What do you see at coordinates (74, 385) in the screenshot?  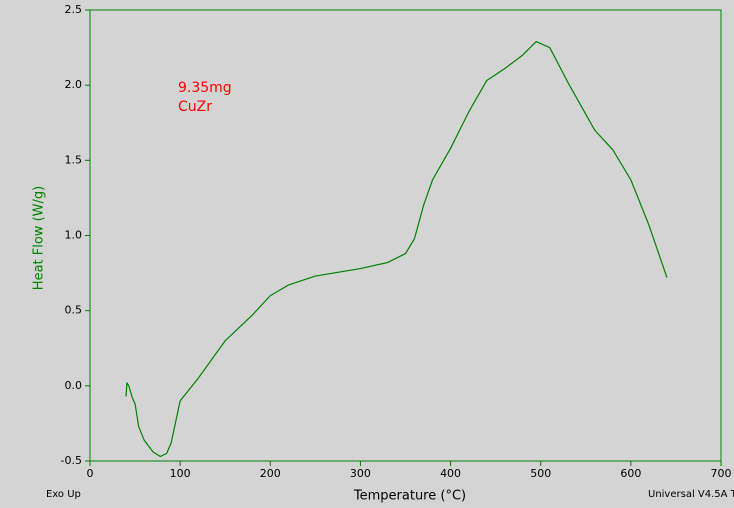 I see `y-tick-label: 0.0` at bounding box center [74, 385].